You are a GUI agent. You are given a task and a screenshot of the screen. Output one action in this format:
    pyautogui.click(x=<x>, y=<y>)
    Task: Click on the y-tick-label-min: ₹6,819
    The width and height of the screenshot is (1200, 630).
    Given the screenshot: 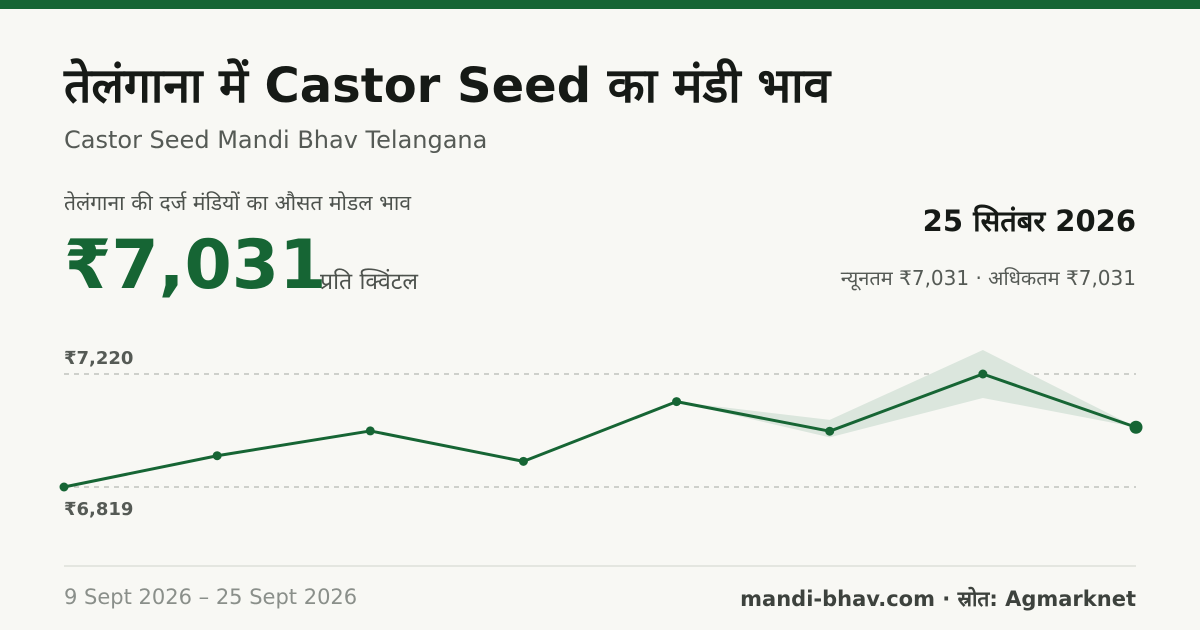 What is the action you would take?
    pyautogui.click(x=98, y=509)
    